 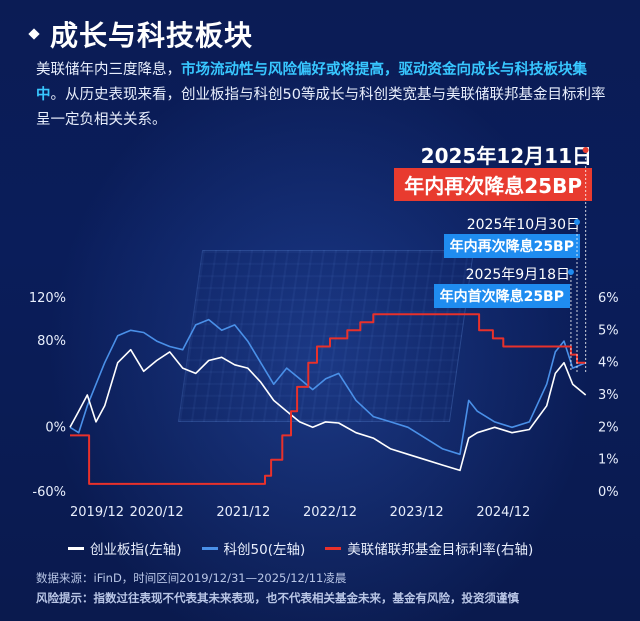 I want to click on annotation-date-sep: 2025年9月18日, so click(x=517, y=275).